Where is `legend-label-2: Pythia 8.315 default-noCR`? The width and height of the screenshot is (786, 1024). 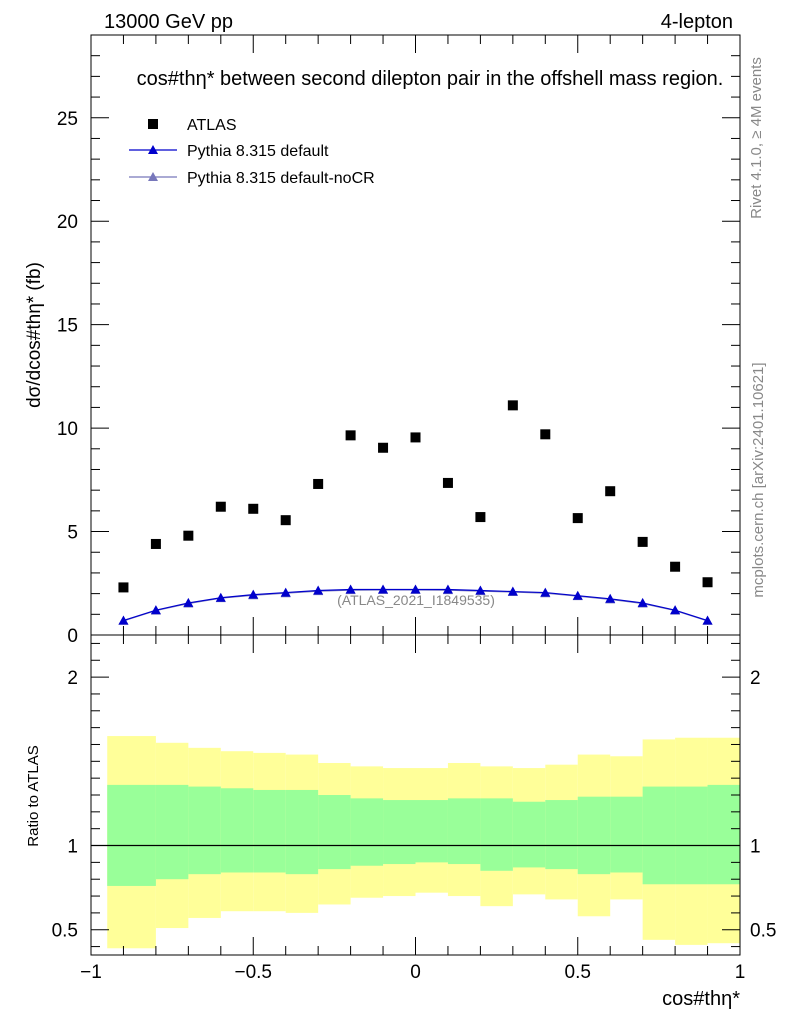
legend-label-2: Pythia 8.315 default-noCR is located at coordinates (281, 178).